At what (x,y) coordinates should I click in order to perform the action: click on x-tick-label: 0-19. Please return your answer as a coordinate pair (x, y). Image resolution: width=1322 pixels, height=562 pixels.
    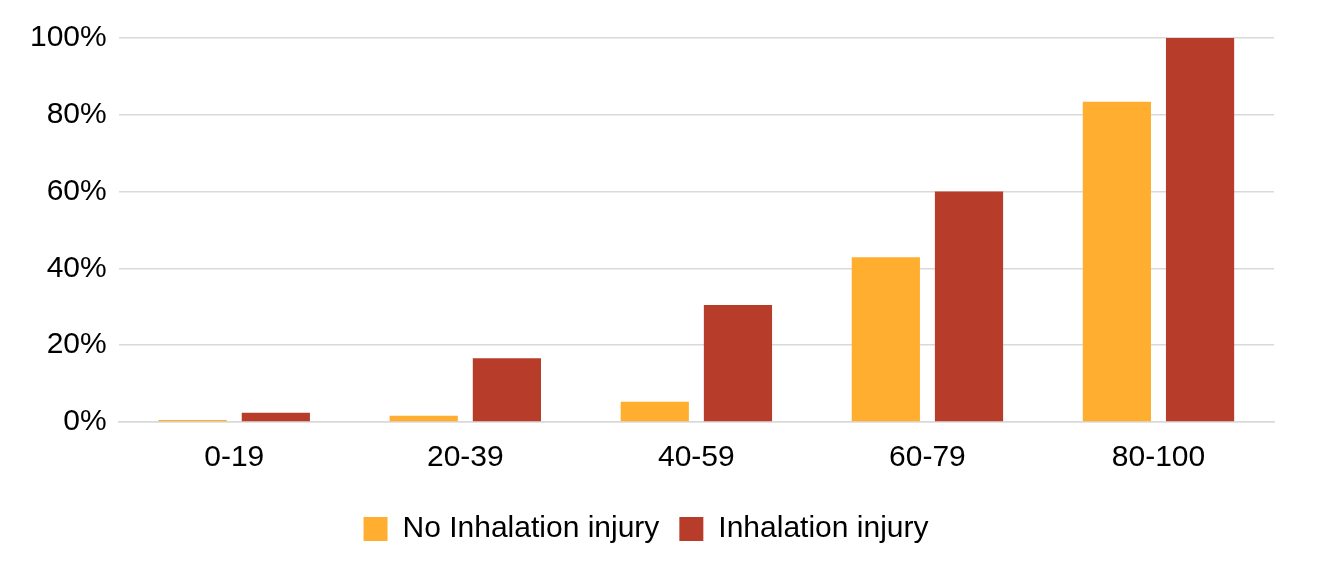
    Looking at the image, I should click on (234, 456).